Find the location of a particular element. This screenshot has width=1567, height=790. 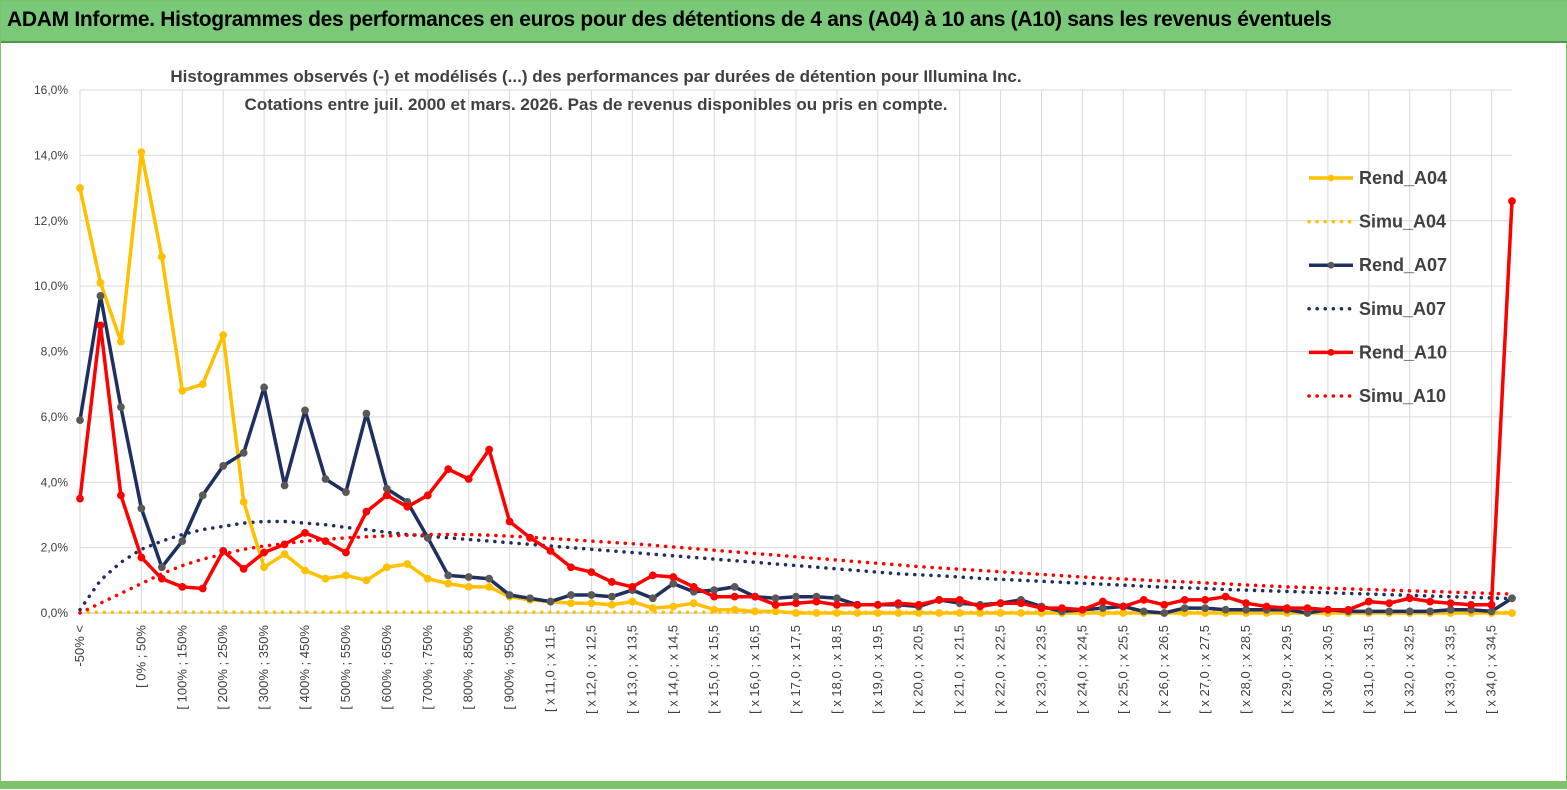

y-tick-label: 10,0% is located at coordinates (51, 286).